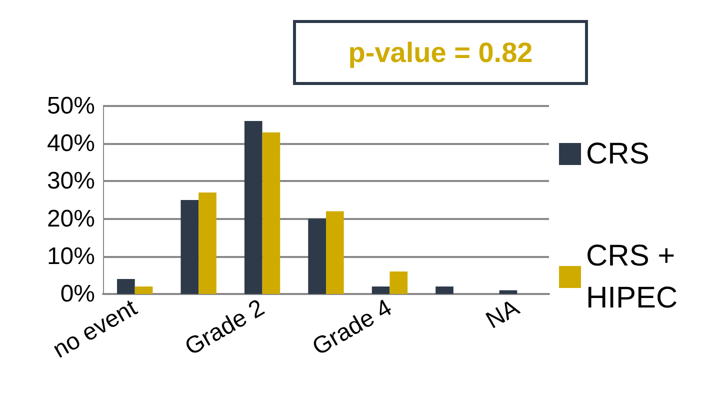 The height and width of the screenshot is (408, 721). Describe the element at coordinates (618, 154) in the screenshot. I see `legend-label: CRS` at that location.